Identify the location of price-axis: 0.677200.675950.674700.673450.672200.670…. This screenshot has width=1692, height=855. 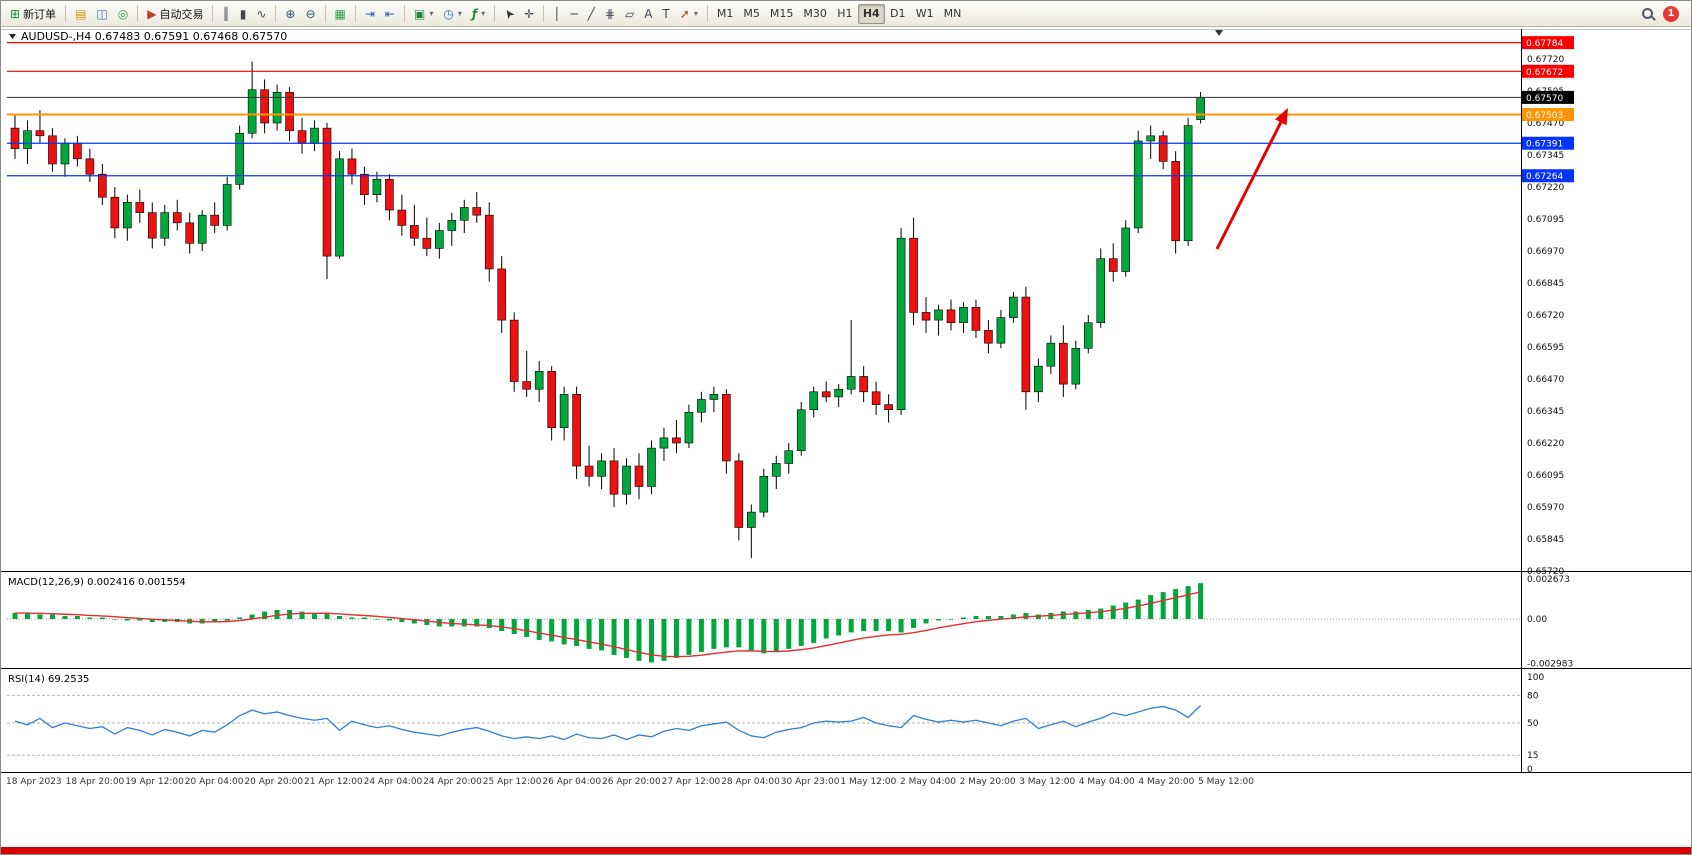
(1545, 316).